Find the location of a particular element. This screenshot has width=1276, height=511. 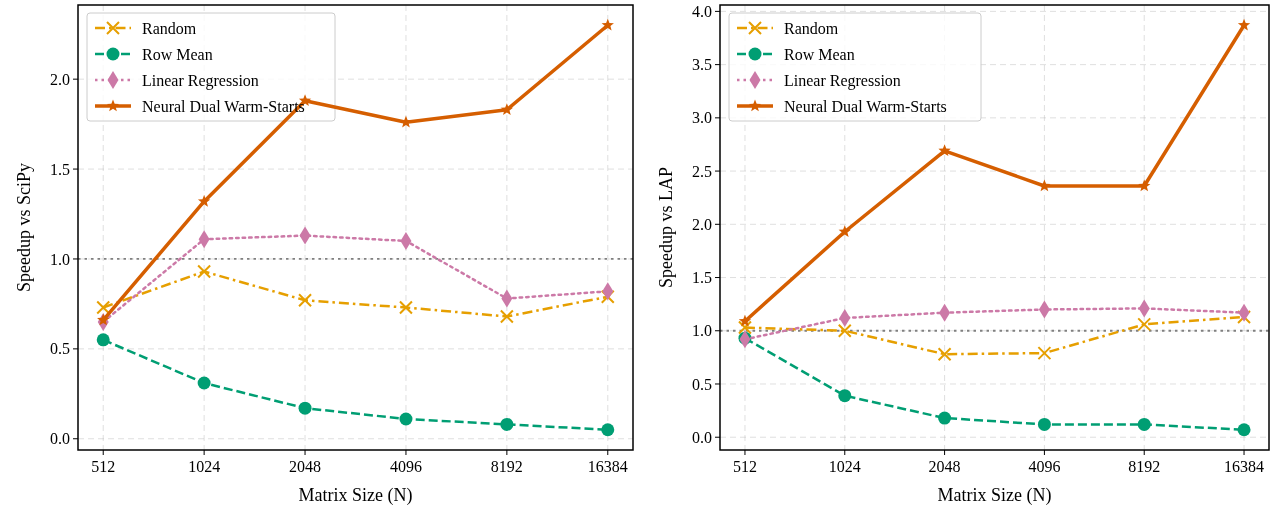

y-tick-label: 3.5 is located at coordinates (702, 65).